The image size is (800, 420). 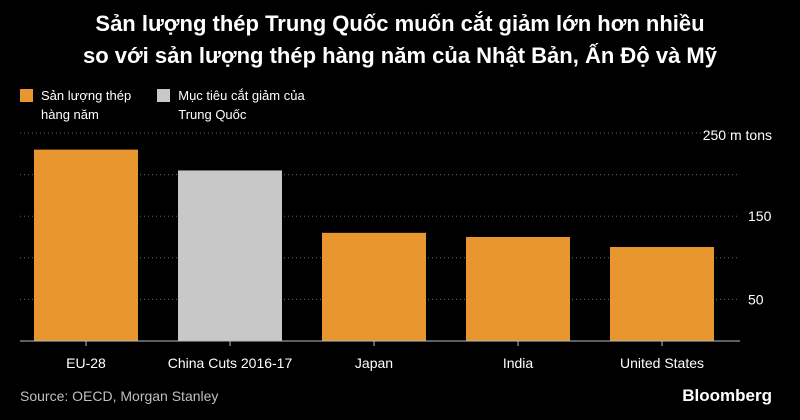 I want to click on bar-india, so click(x=518, y=289).